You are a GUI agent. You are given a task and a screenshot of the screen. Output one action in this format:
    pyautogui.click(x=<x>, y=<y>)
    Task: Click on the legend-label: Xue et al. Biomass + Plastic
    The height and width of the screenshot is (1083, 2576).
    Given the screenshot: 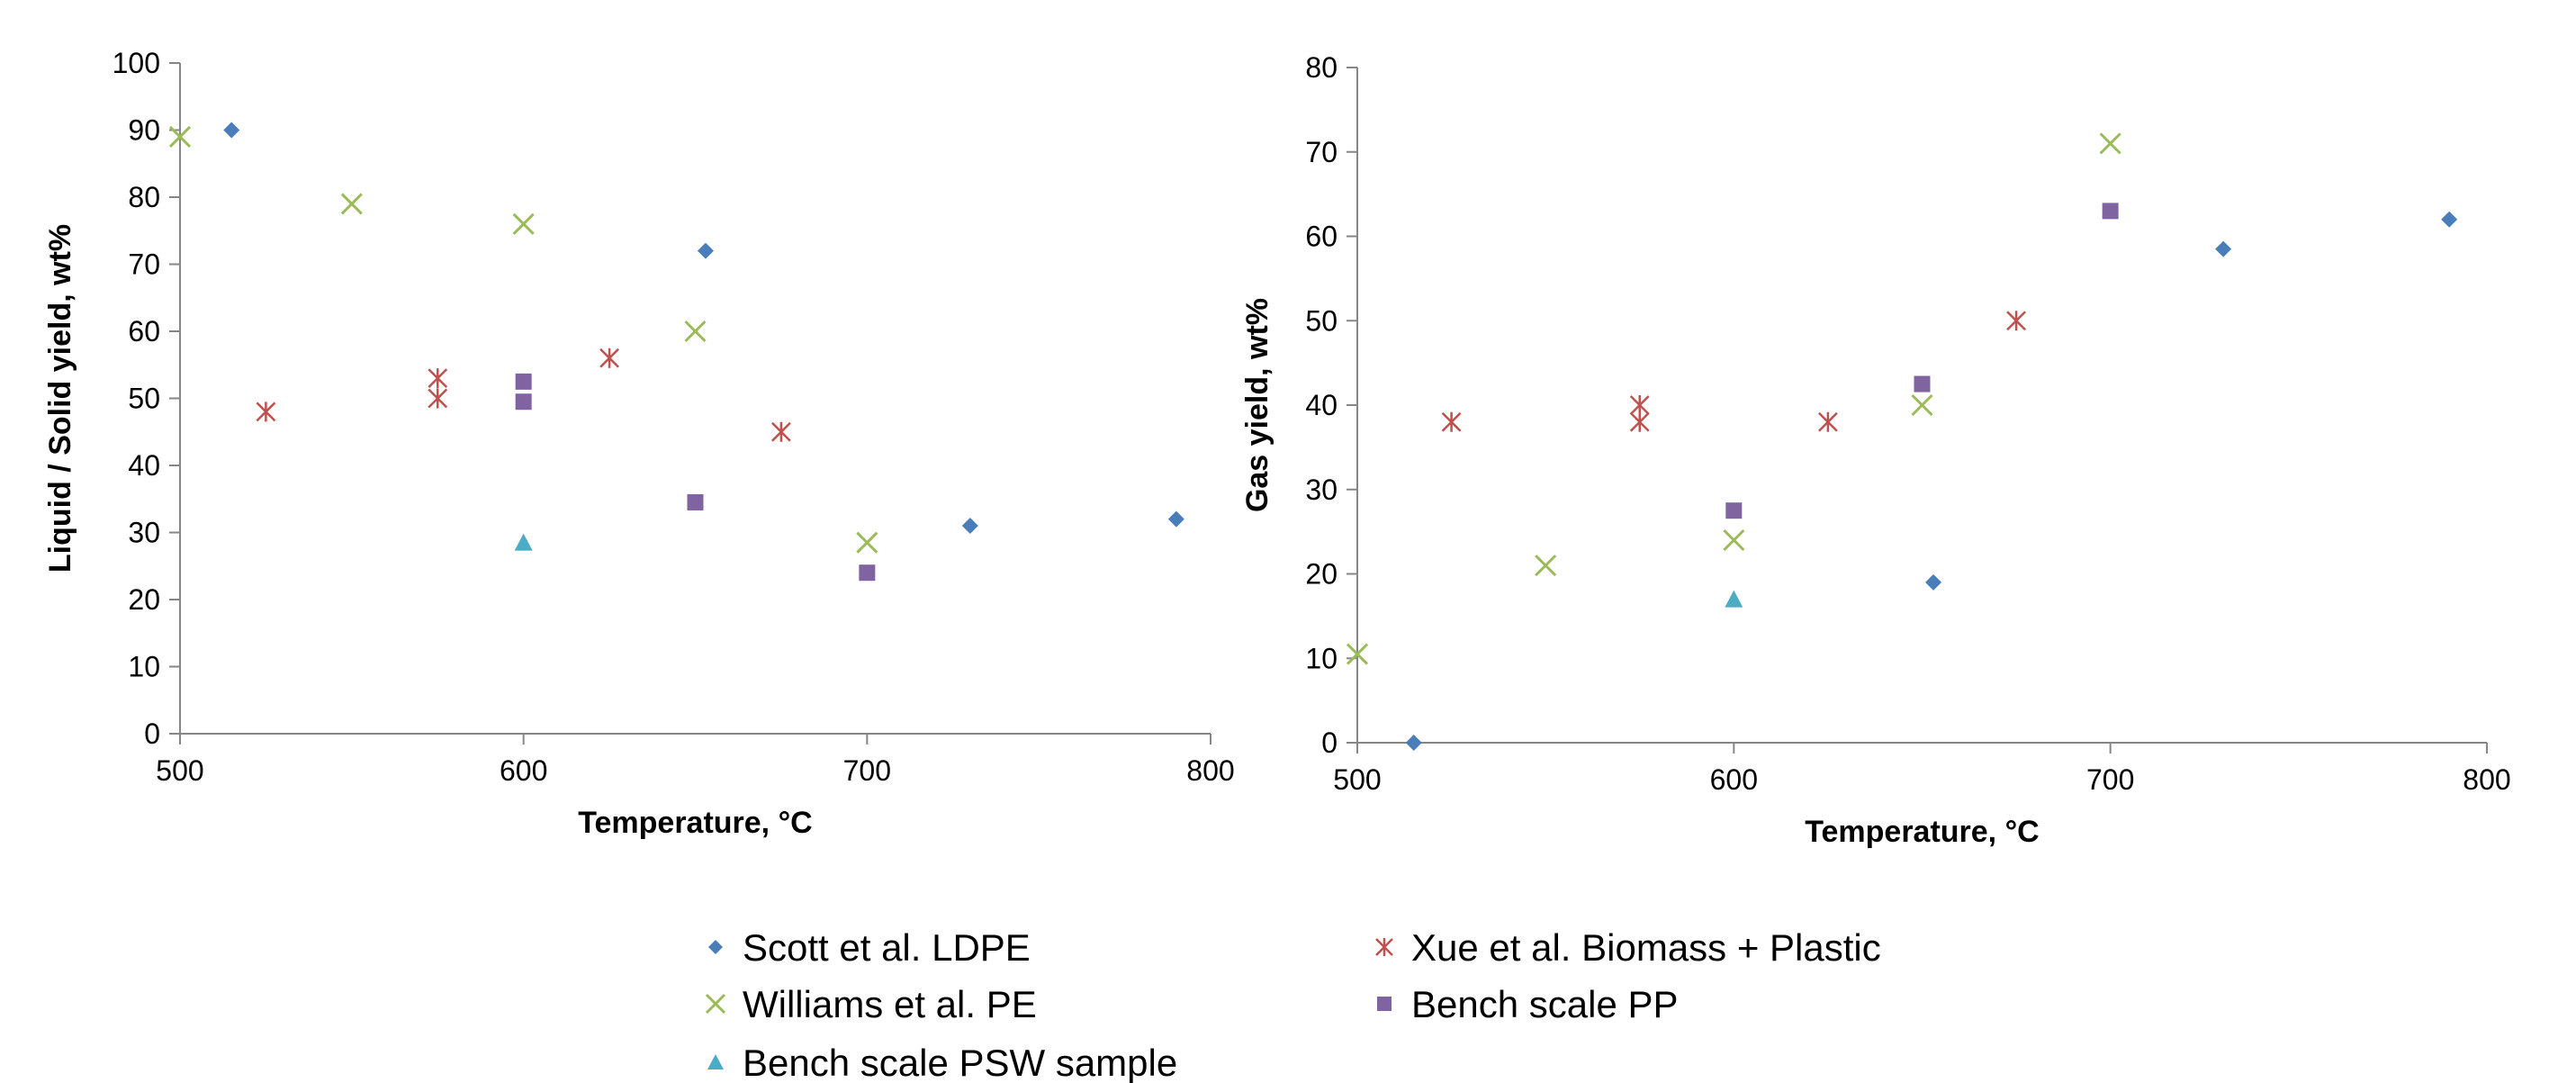 What is the action you would take?
    pyautogui.click(x=1646, y=947)
    